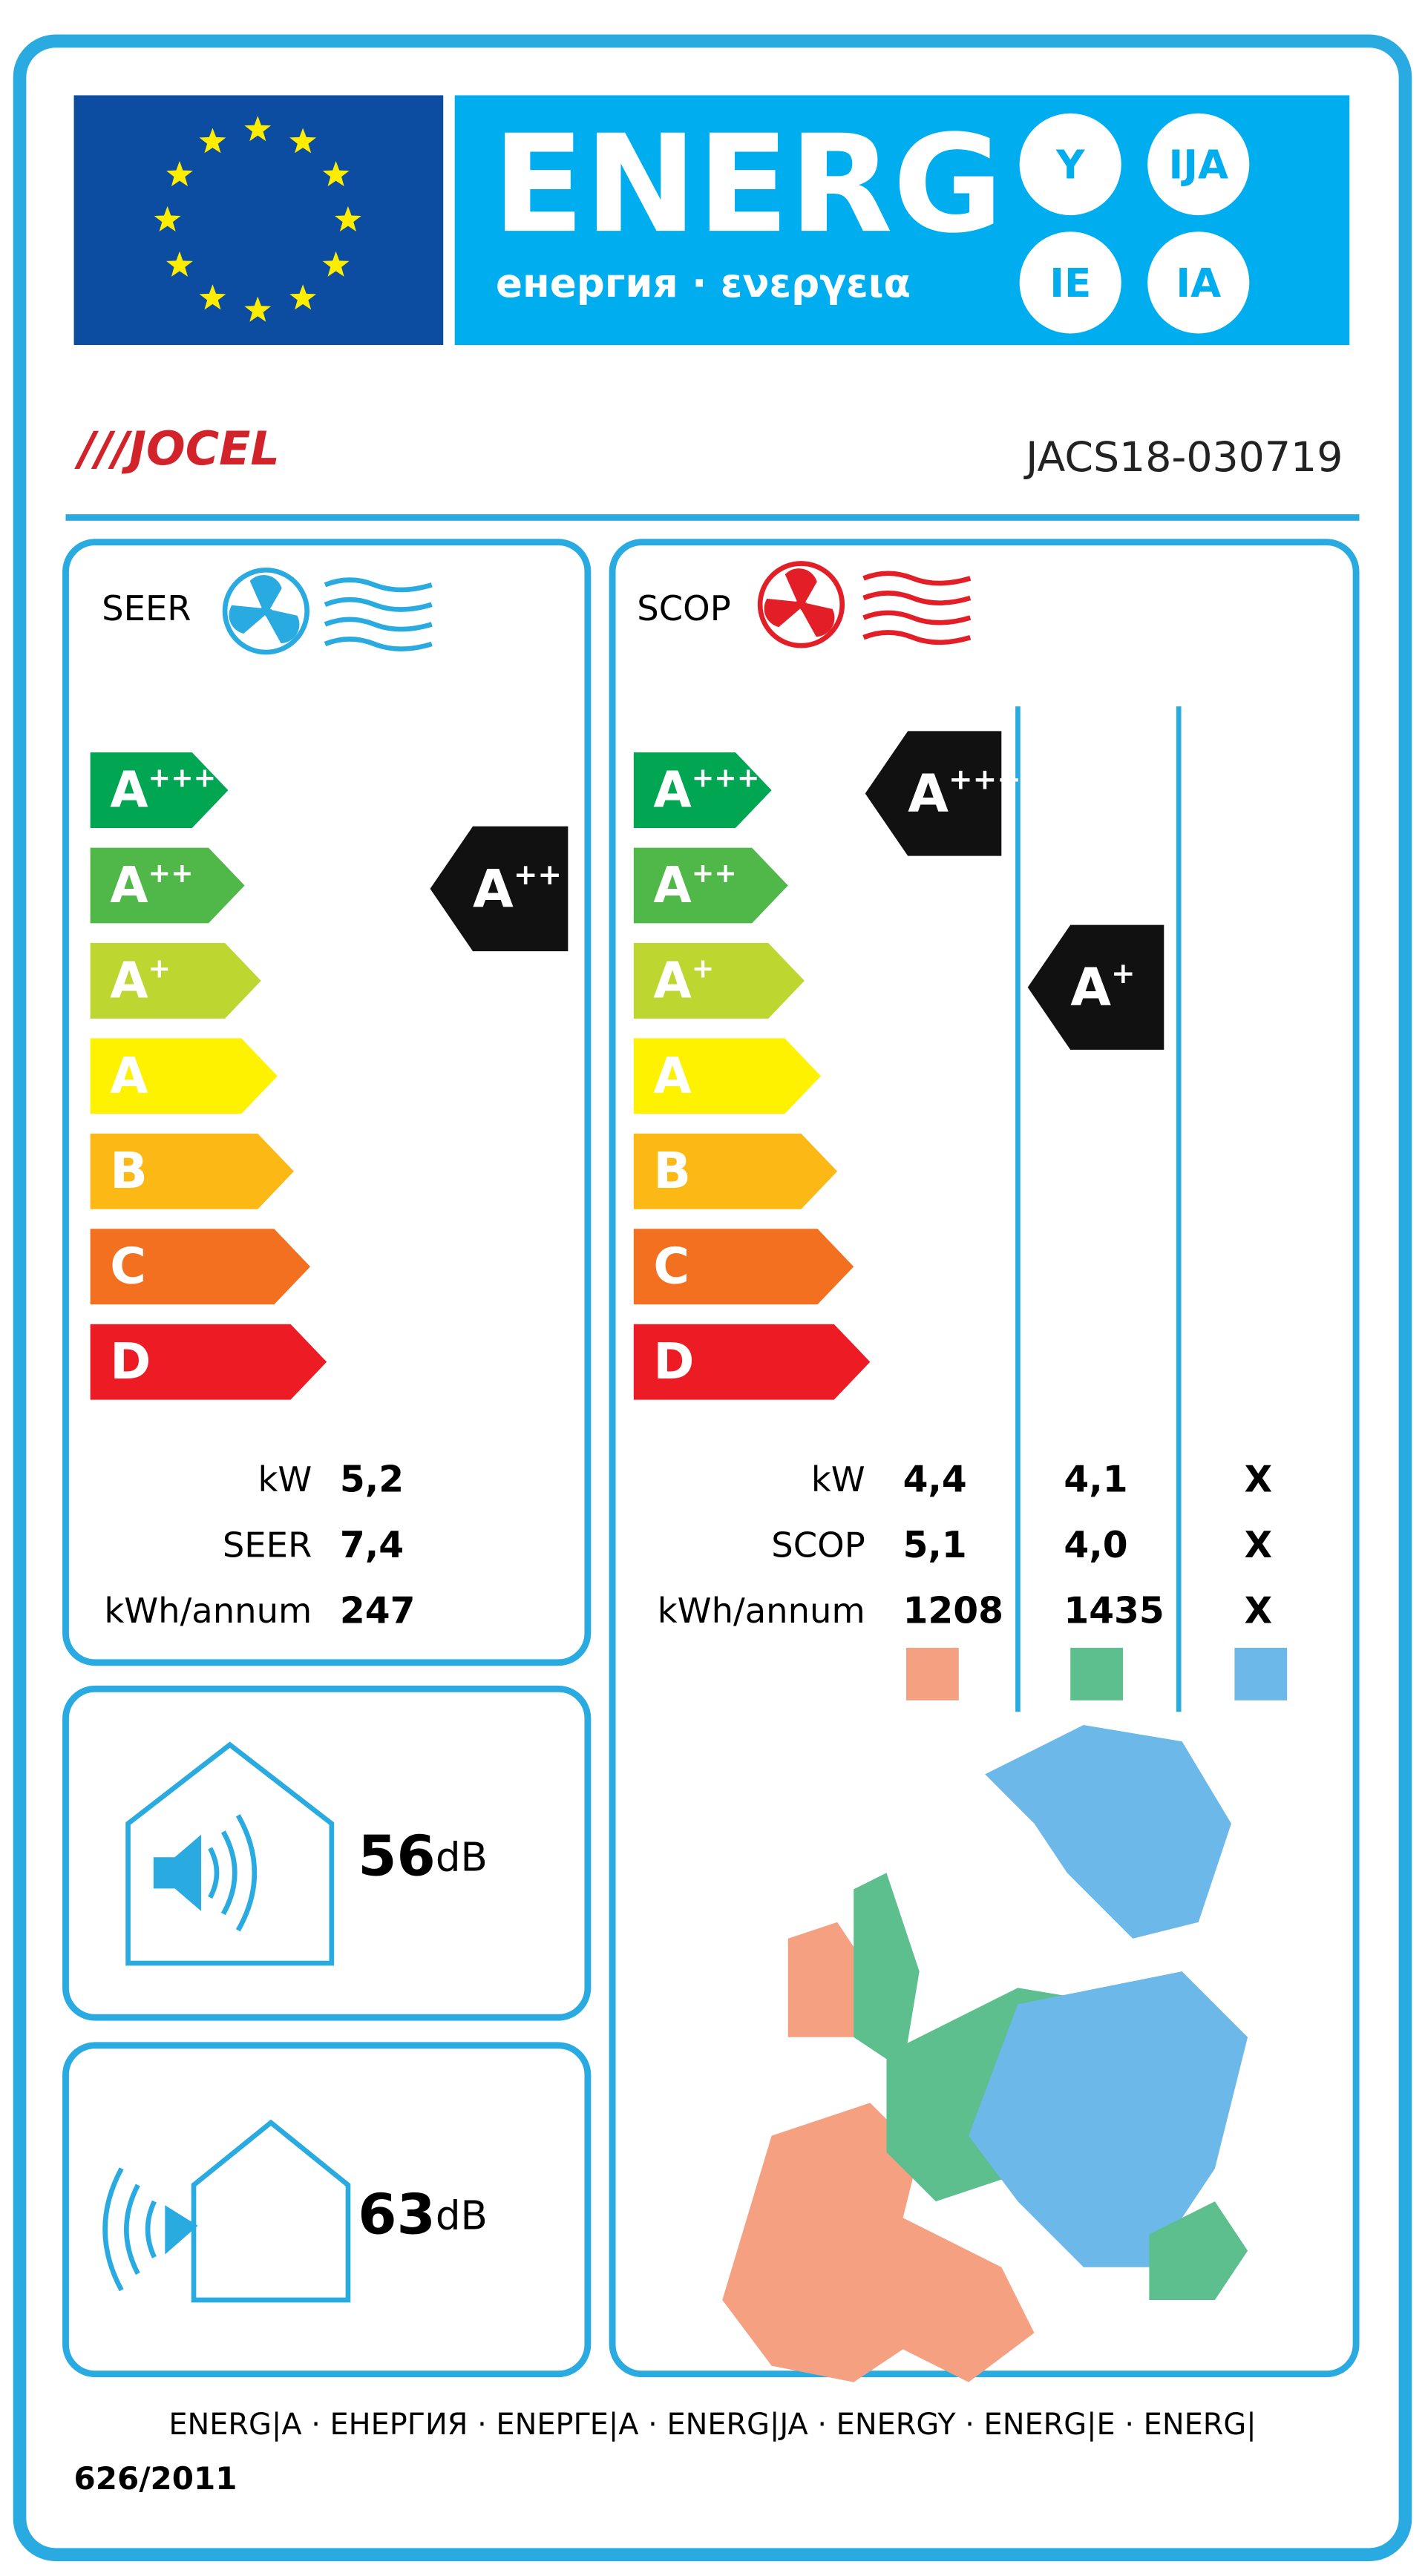 This screenshot has height=2576, width=1425. Describe the element at coordinates (378, 1611) in the screenshot. I see `row-value: 247` at that location.